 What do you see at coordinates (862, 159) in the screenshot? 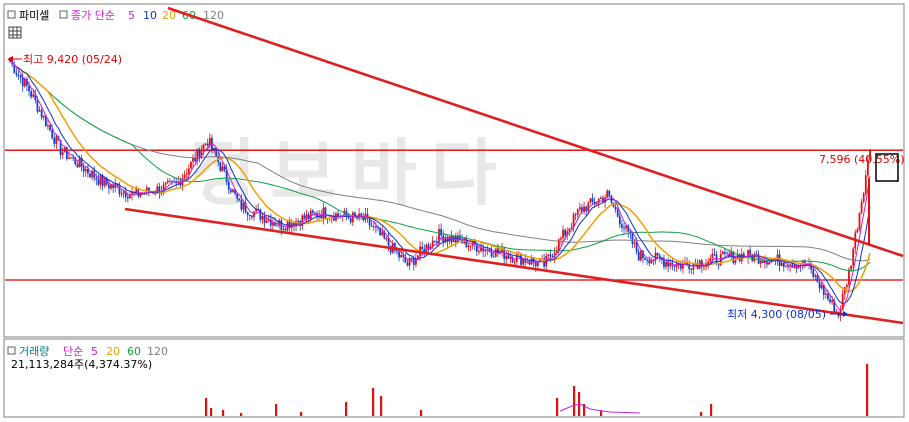
I see `current-price-label: 7,596 (40.55%)` at bounding box center [862, 159].